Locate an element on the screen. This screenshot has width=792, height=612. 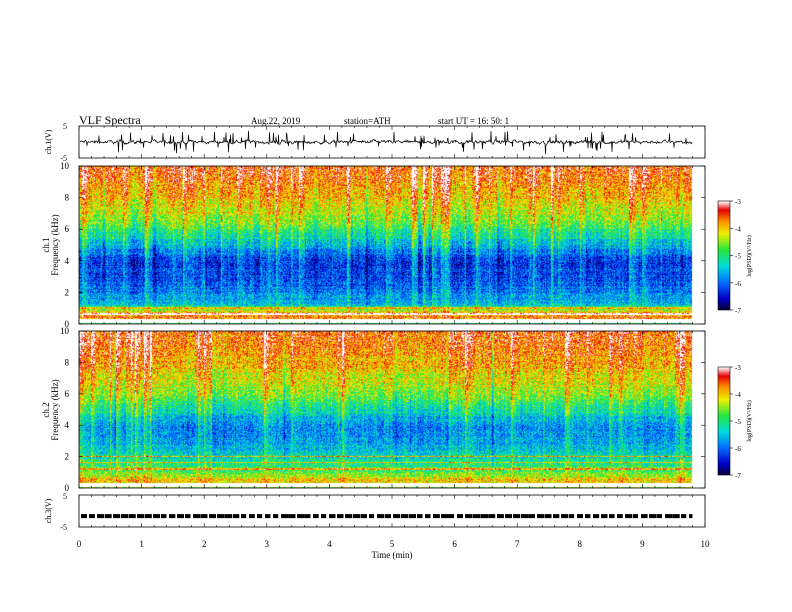
ch1-y-axis-label: ch.1(V) is located at coordinates (48, 141).